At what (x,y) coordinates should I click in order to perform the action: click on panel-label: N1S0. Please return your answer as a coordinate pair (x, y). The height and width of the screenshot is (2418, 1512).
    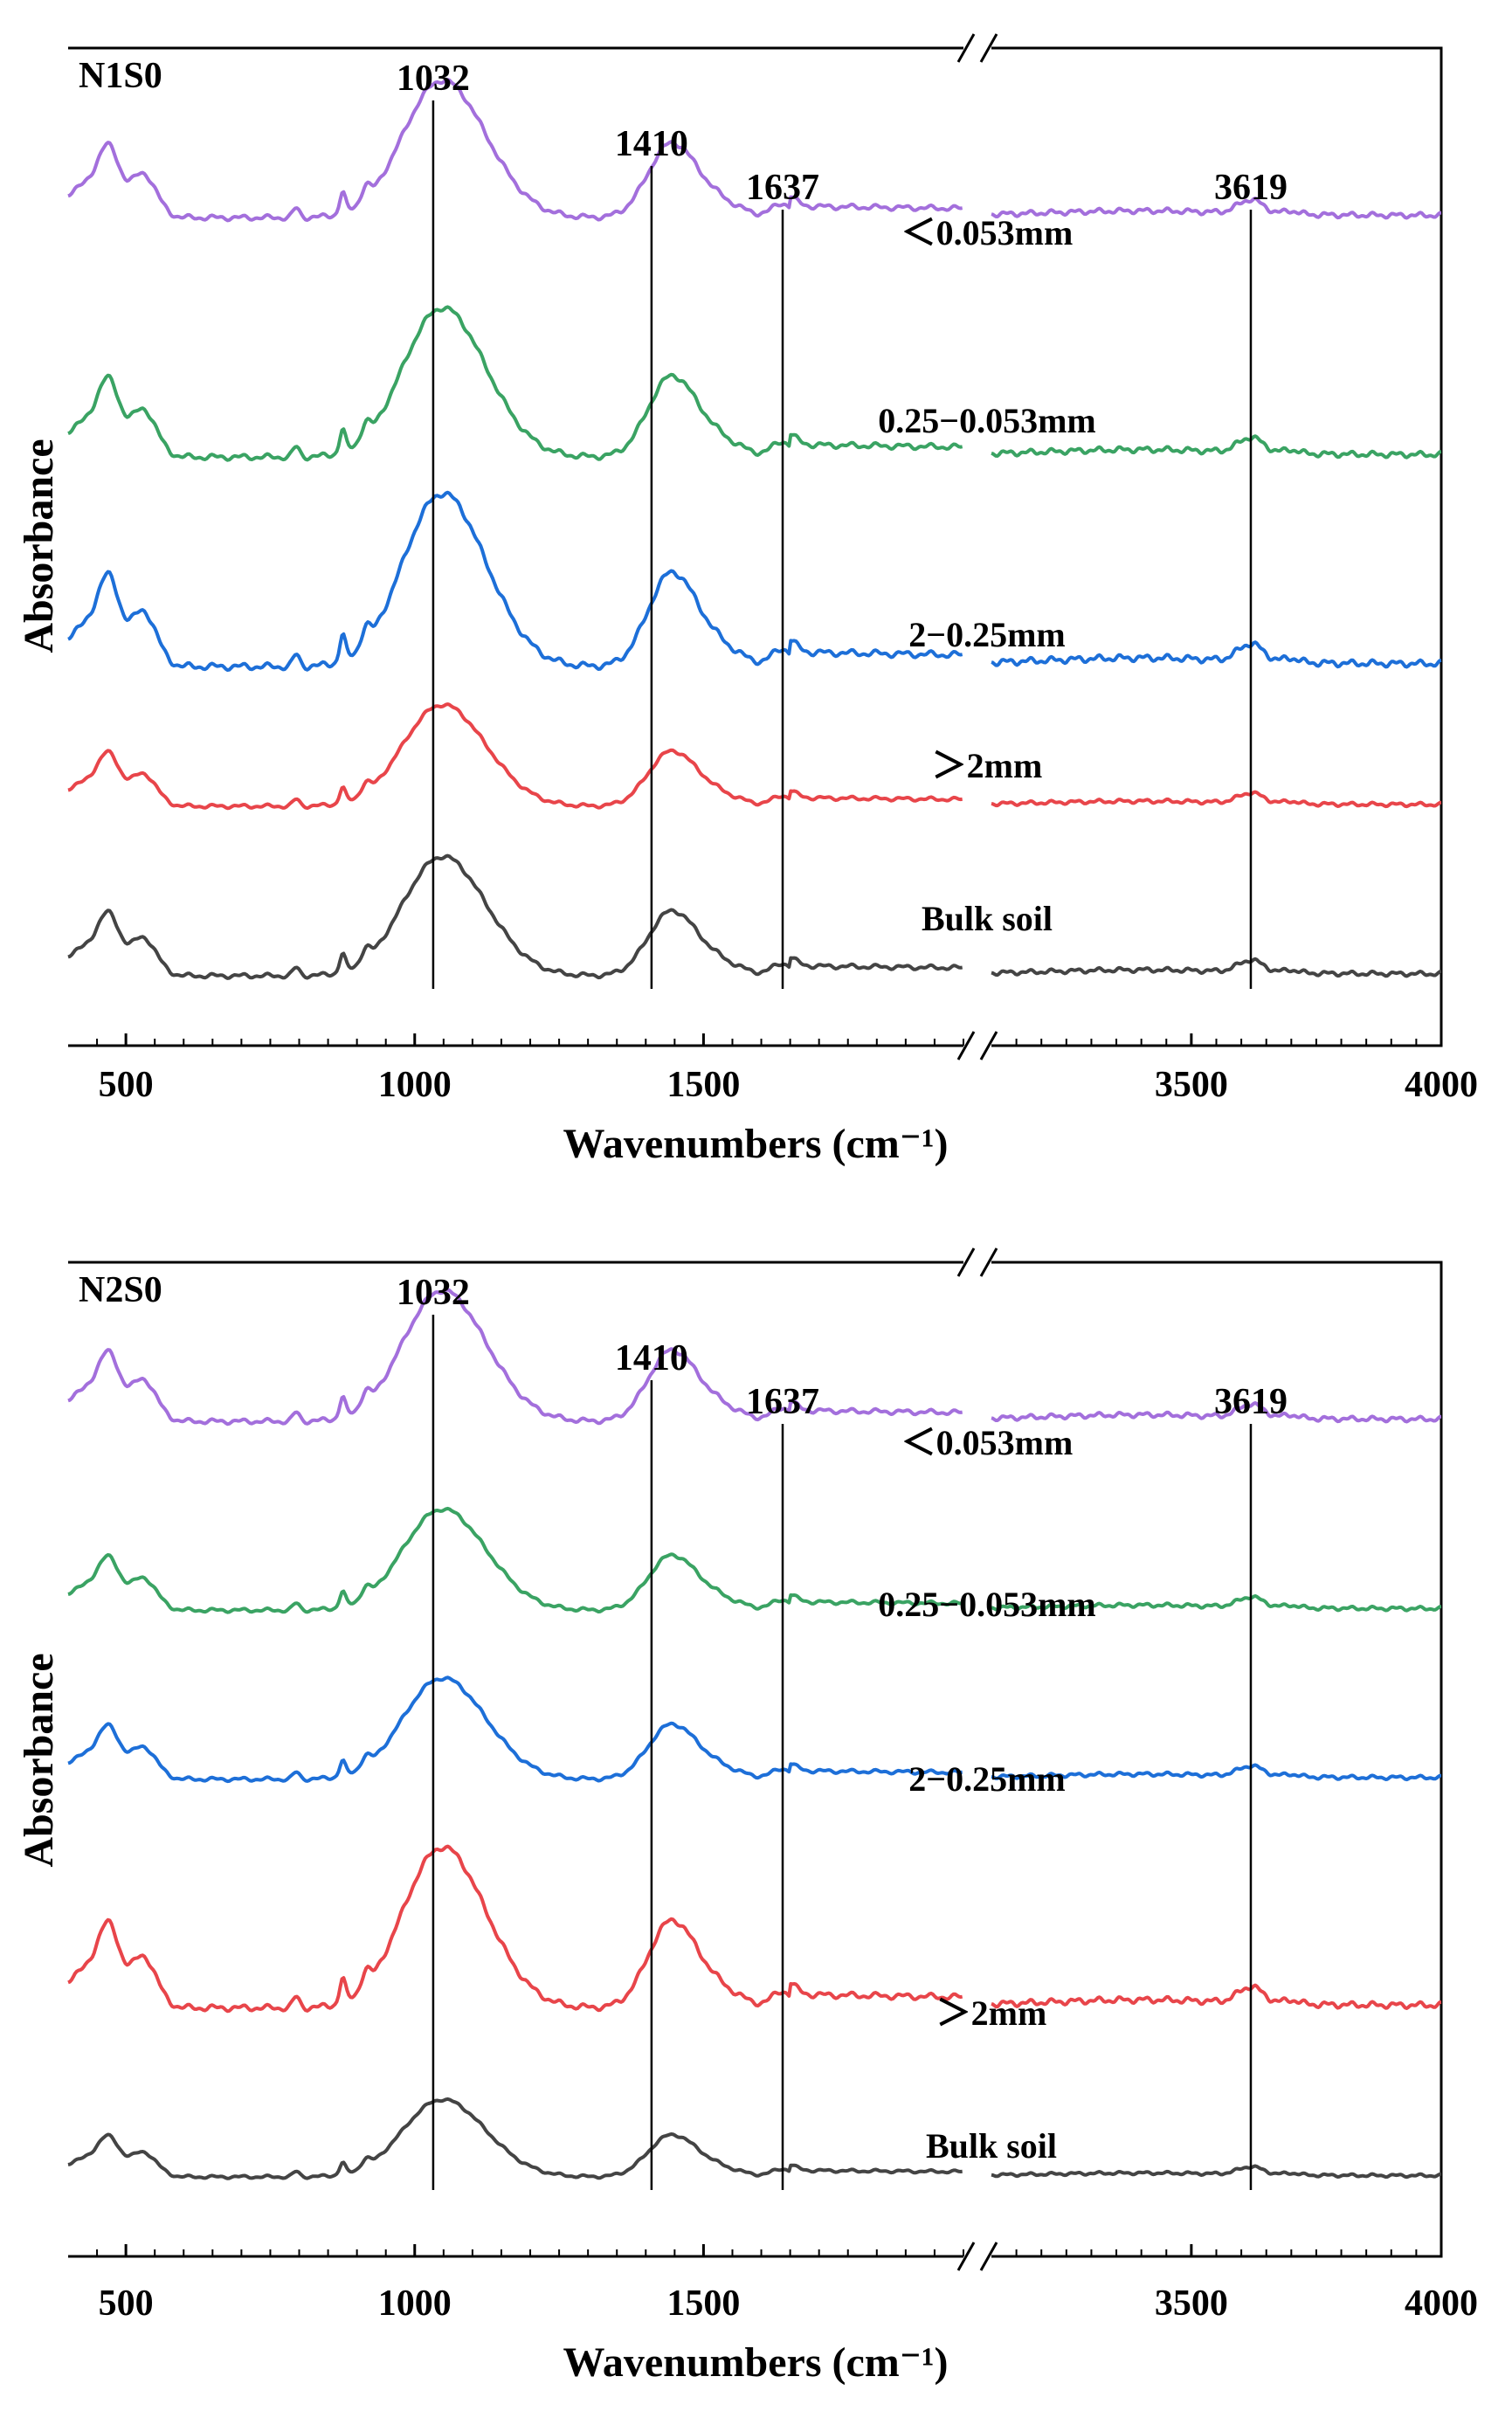
    Looking at the image, I should click on (120, 76).